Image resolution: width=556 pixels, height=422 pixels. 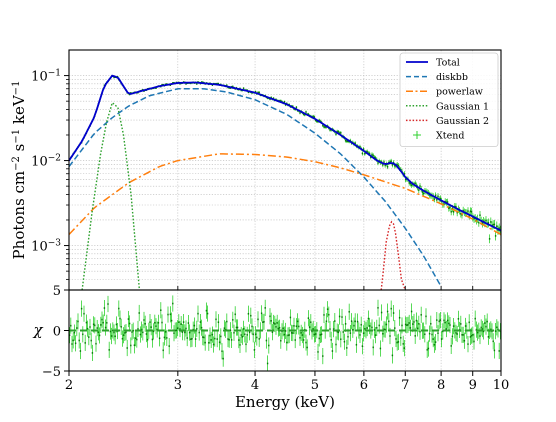 I want to click on x-tick-label: 8, so click(x=441, y=385).